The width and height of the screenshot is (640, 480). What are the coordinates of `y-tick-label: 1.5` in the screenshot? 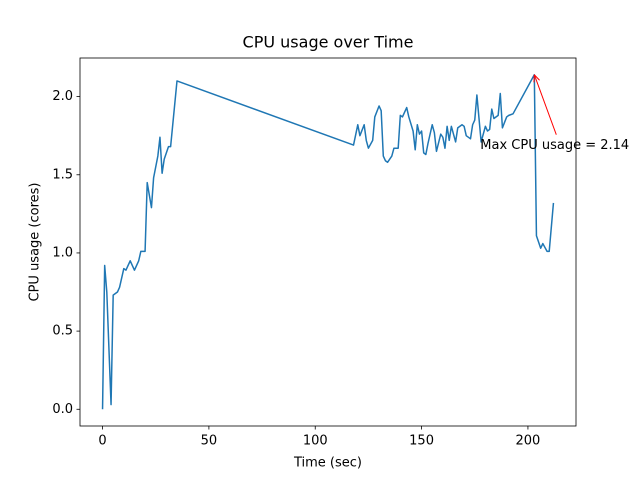 It's located at (62, 174).